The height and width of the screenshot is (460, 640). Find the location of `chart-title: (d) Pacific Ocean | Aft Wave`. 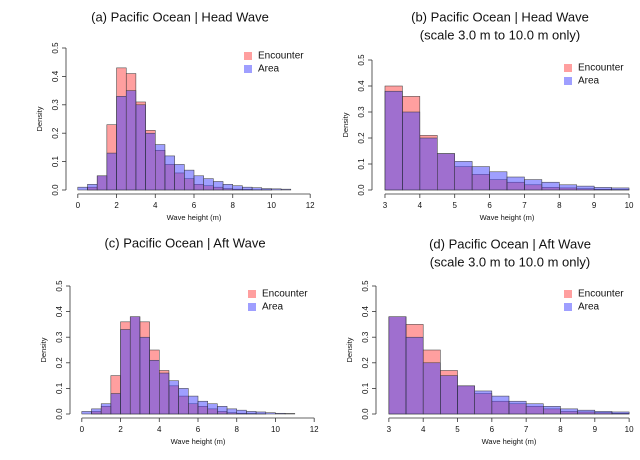

chart-title: (d) Pacific Ocean | Aft Wave is located at coordinates (510, 243).